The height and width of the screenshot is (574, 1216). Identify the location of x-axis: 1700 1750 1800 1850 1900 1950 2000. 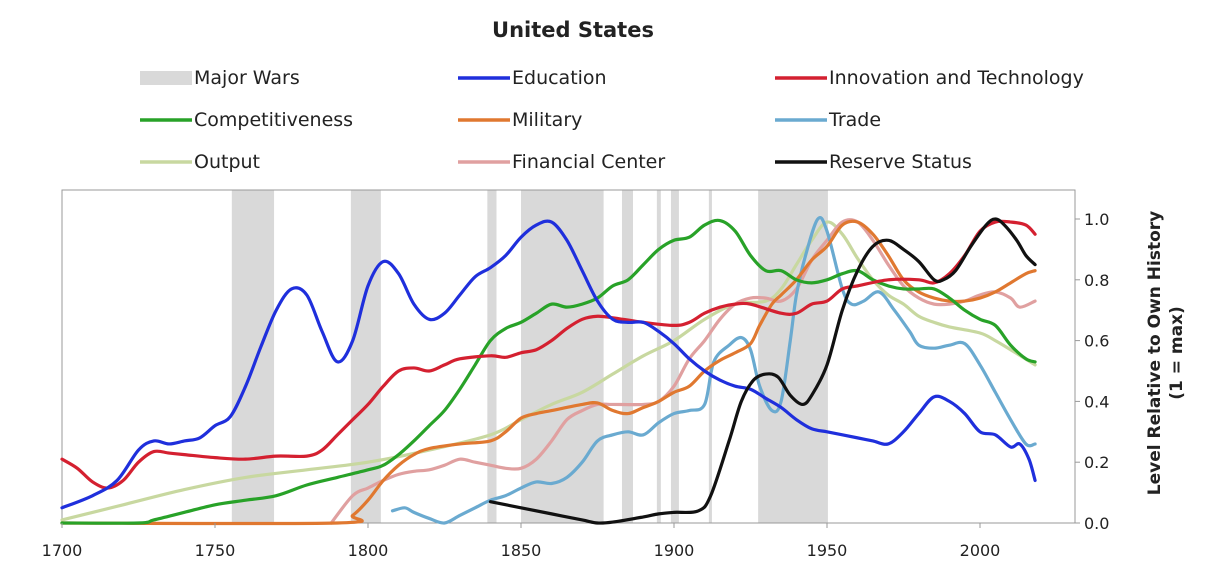
(521, 541).